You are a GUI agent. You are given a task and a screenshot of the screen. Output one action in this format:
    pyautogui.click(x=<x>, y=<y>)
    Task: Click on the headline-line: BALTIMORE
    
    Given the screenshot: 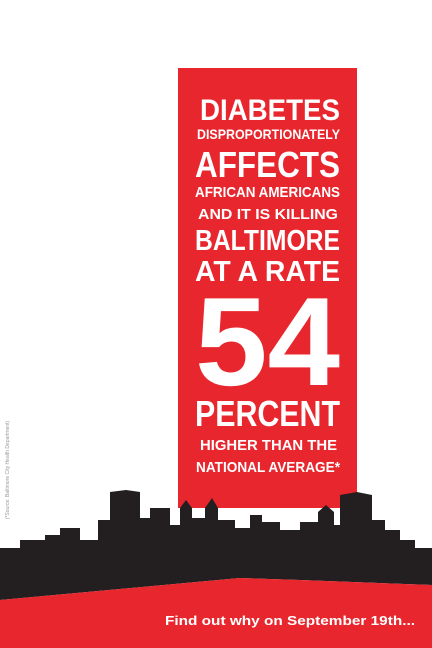 What is the action you would take?
    pyautogui.click(x=267, y=241)
    